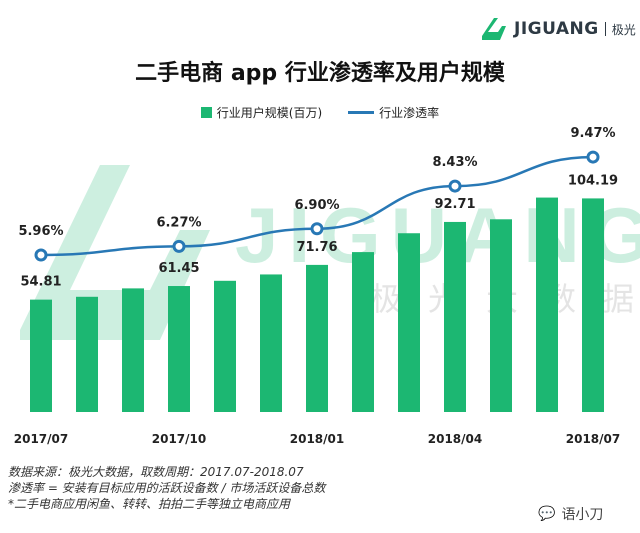 The image size is (640, 533). I want to click on legend: 行业用户规模(百万) 行业渗透率, so click(320, 112).